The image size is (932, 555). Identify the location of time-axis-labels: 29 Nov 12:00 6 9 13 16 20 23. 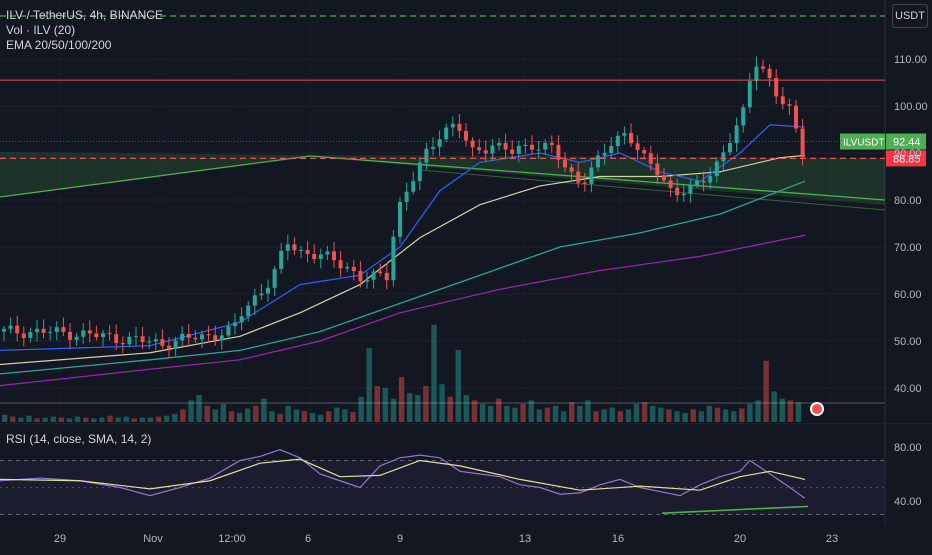
(446, 539).